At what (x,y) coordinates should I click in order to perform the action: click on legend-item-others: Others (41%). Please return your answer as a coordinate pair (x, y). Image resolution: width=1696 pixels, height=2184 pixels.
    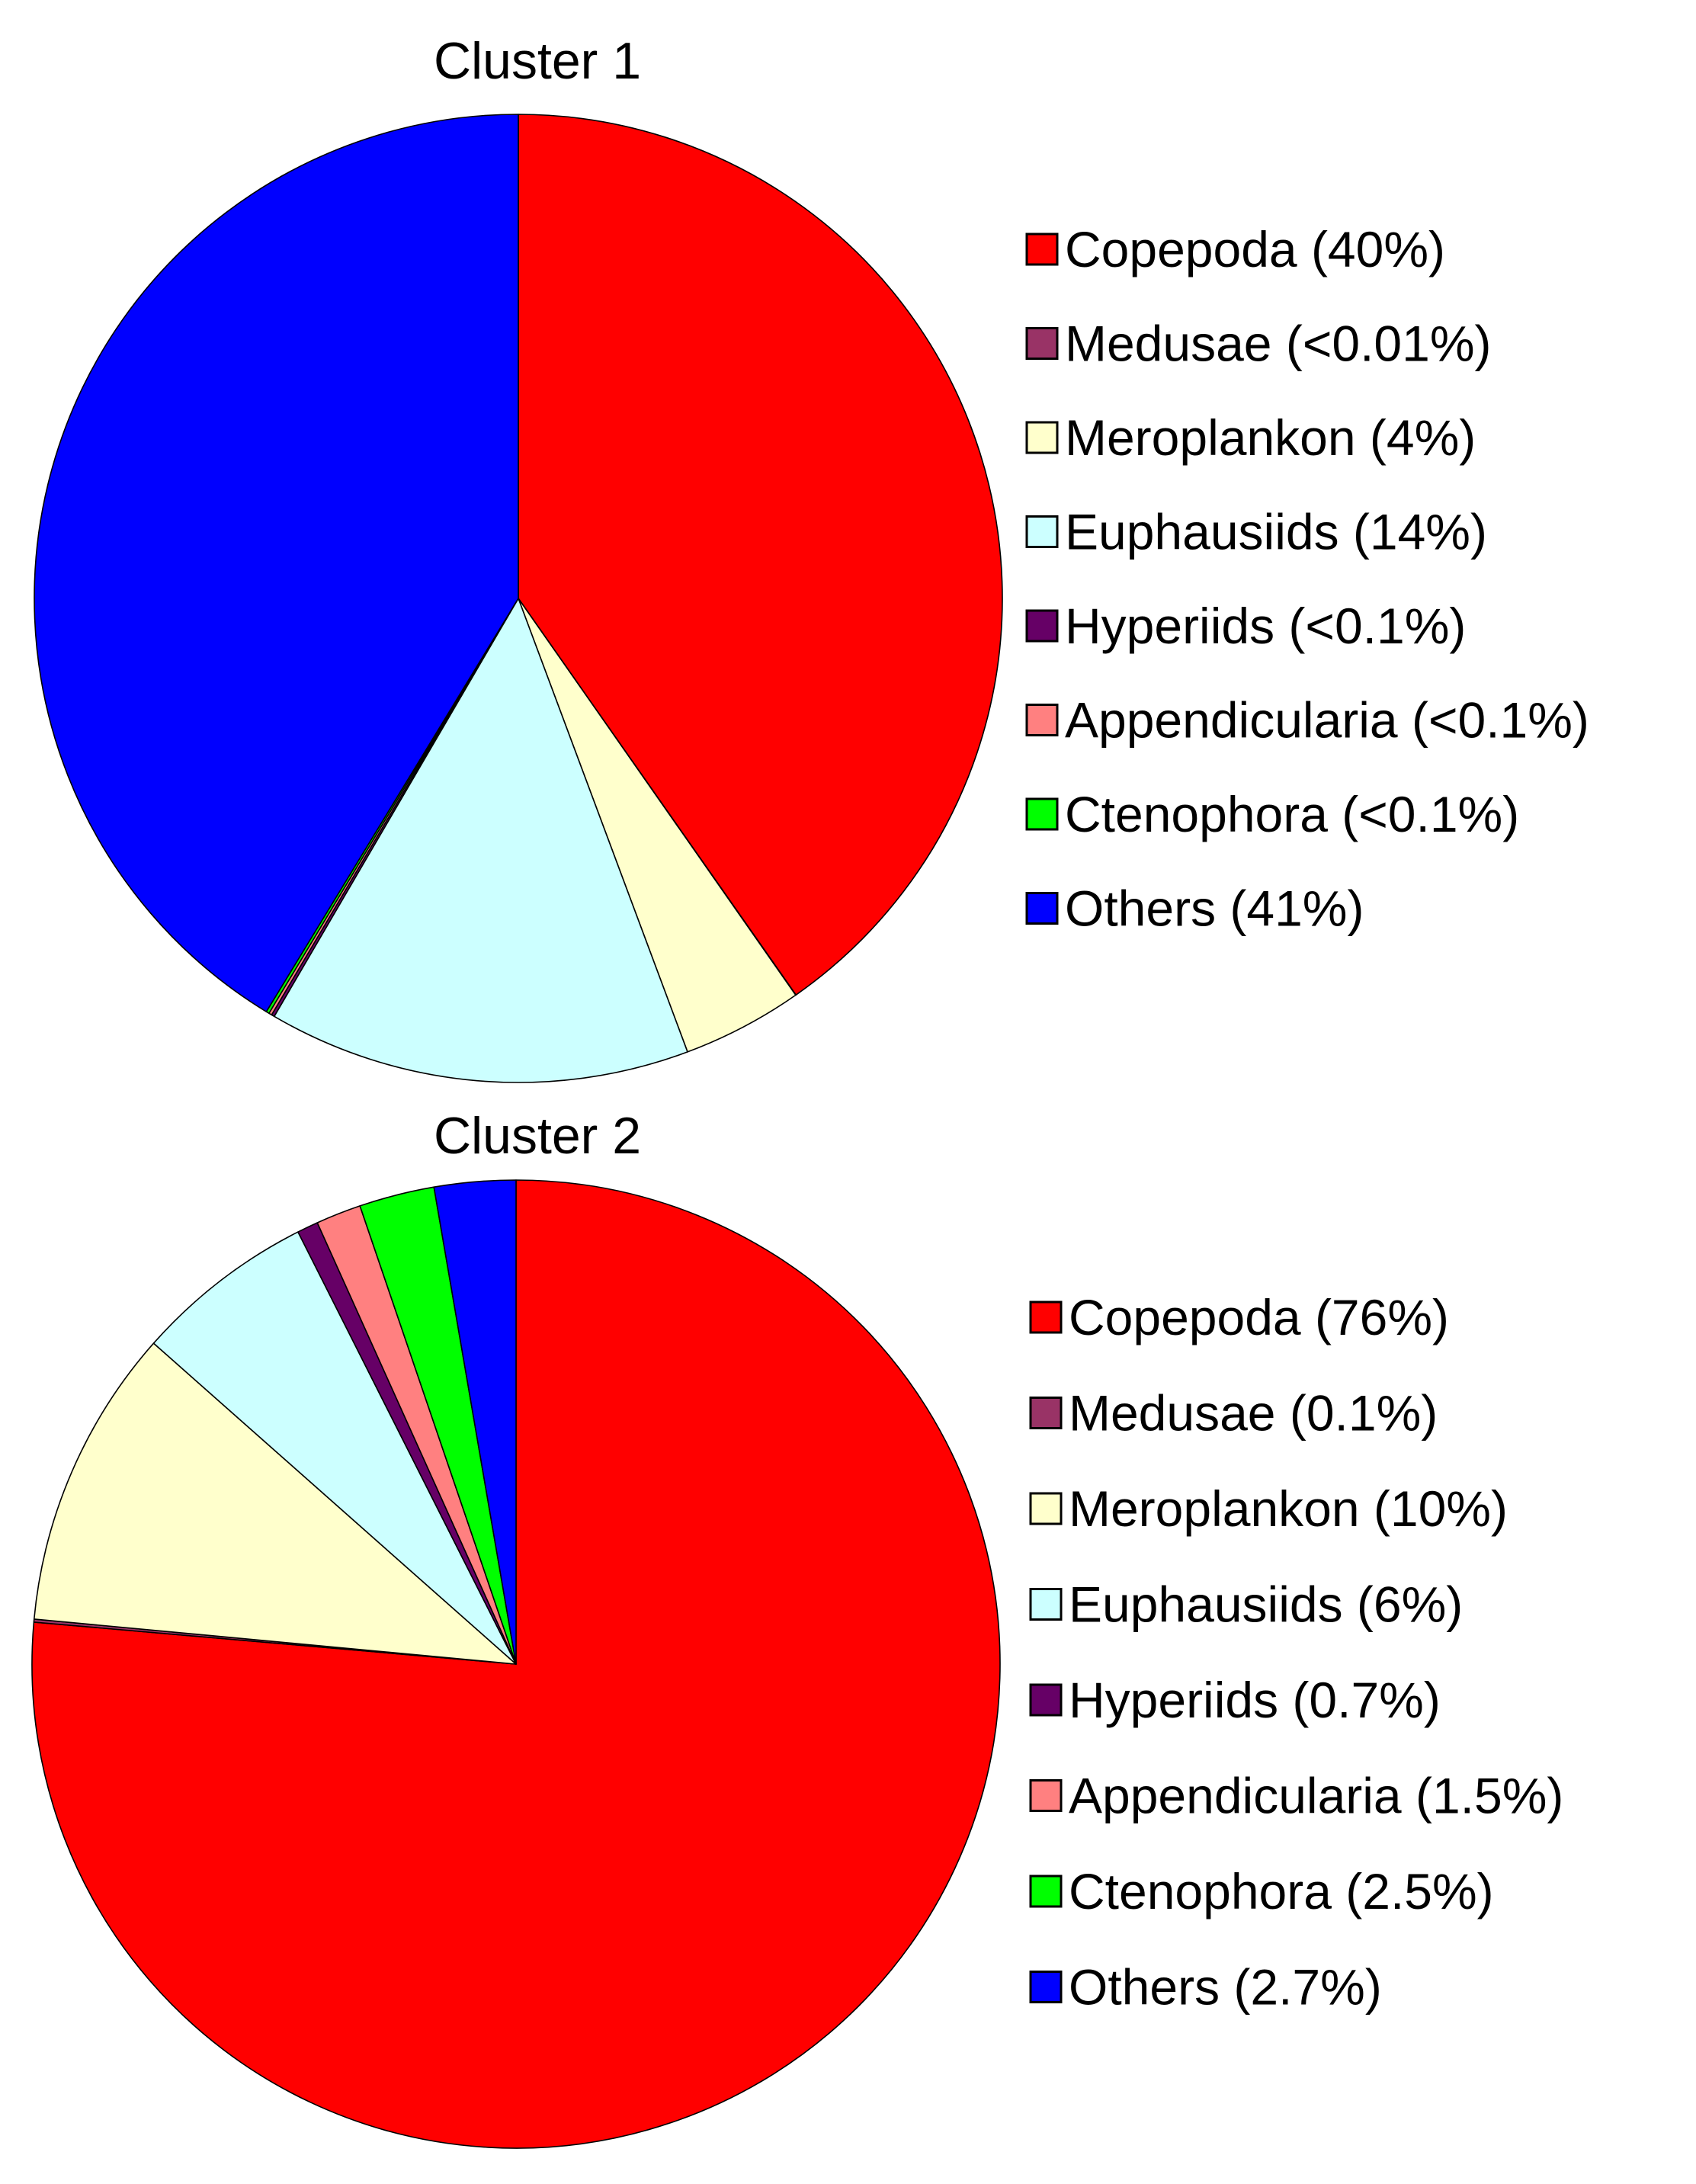
    Looking at the image, I should click on (1194, 908).